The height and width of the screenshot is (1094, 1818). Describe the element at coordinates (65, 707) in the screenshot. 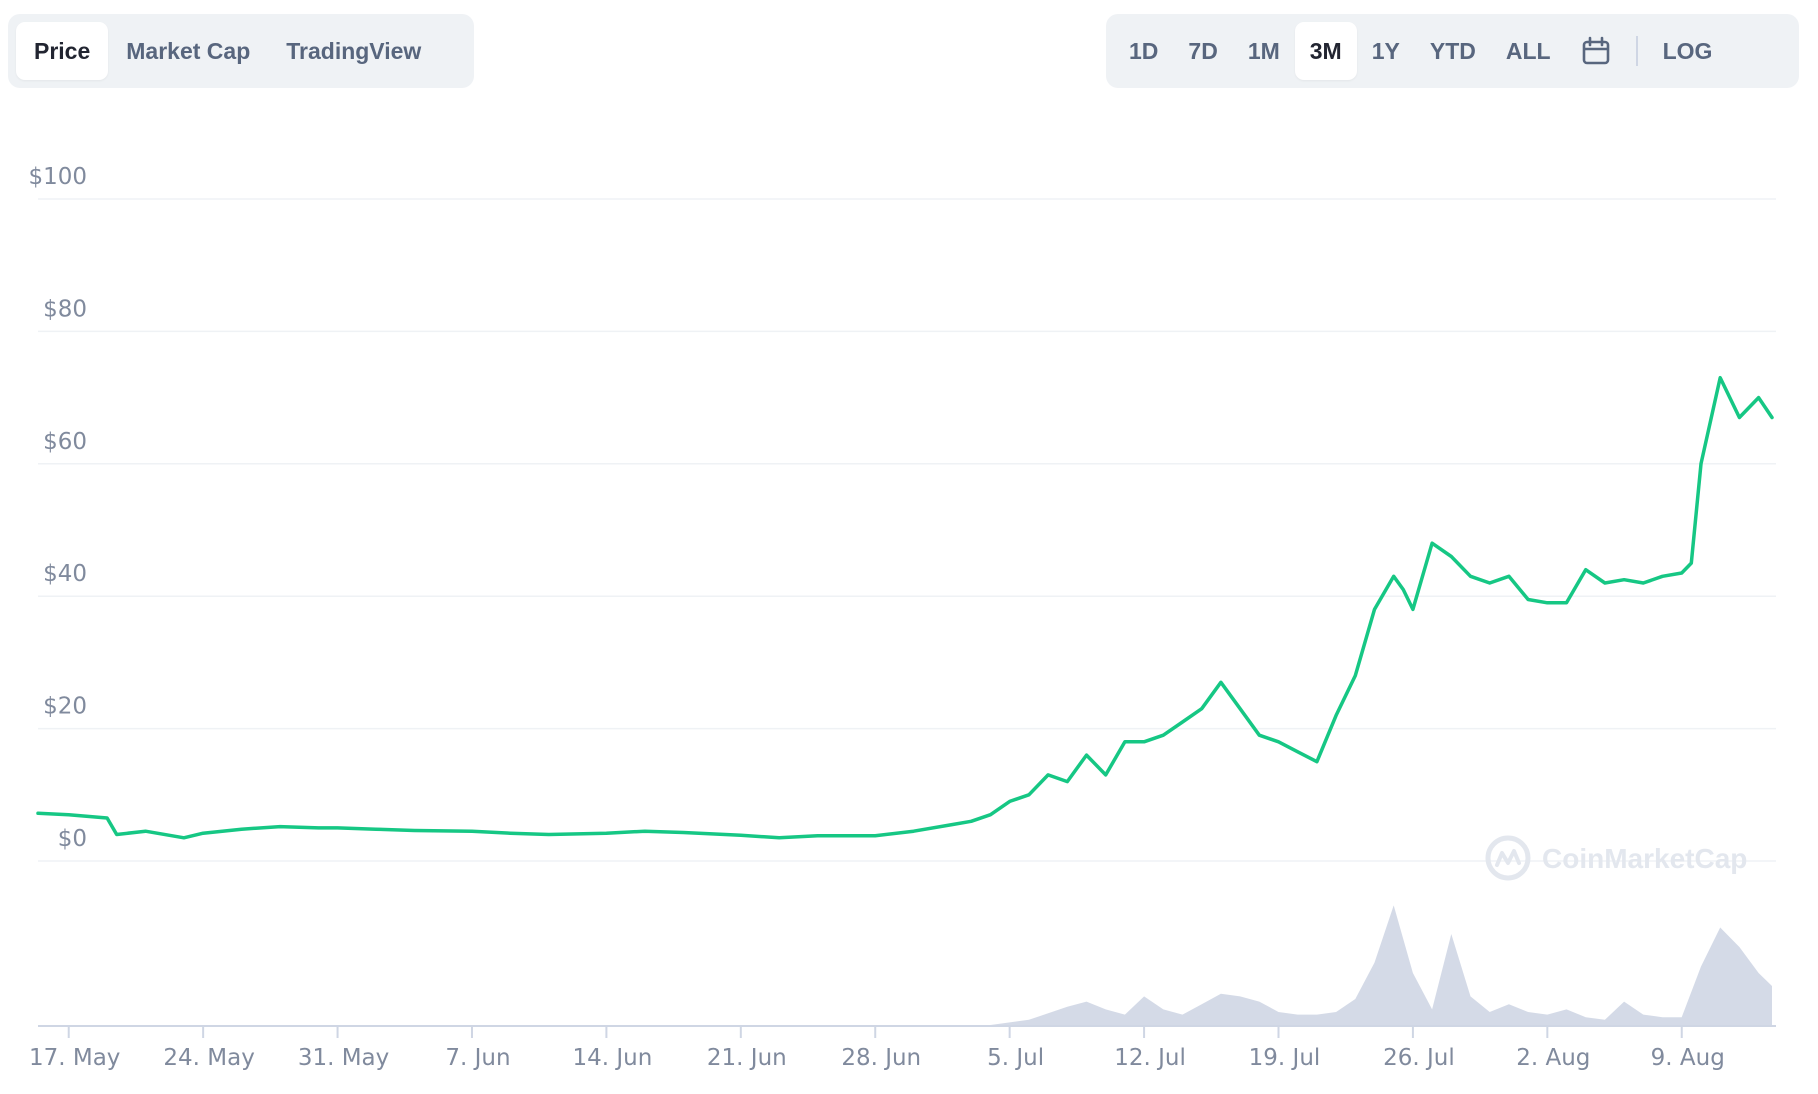

I see `y-tick-label: $20` at that location.